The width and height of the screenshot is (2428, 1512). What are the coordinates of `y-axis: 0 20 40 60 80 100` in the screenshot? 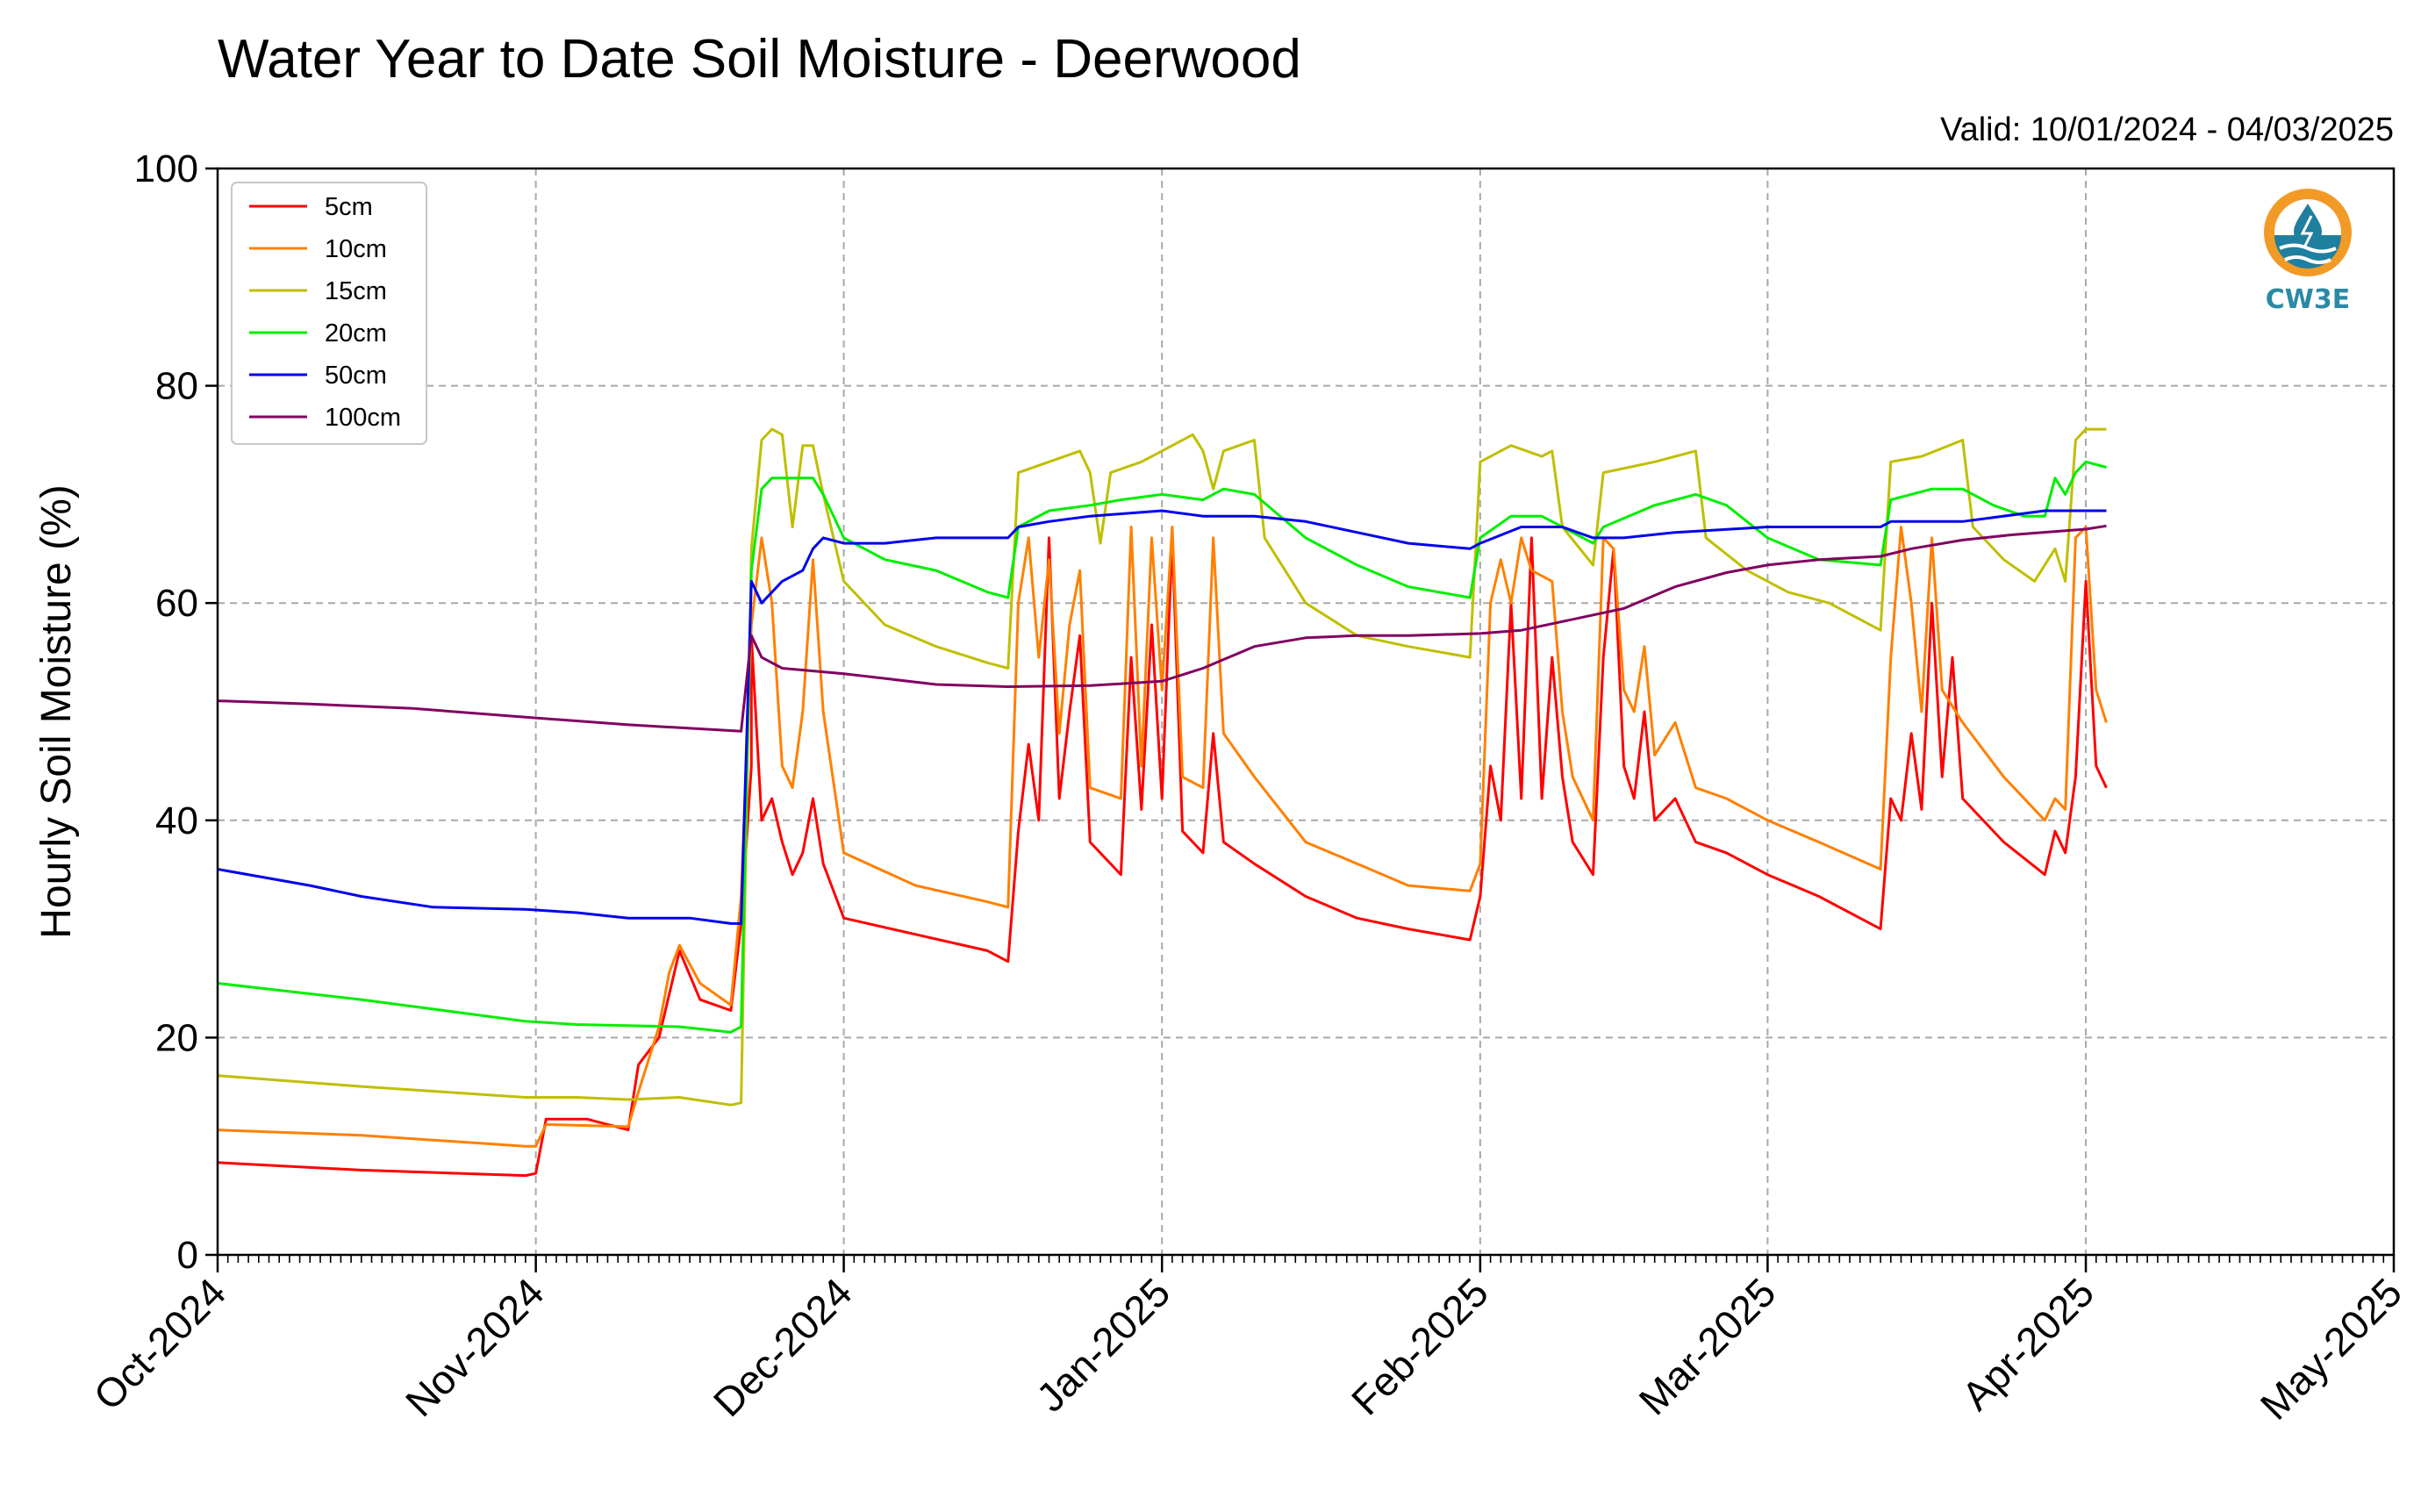 It's located at (176, 712).